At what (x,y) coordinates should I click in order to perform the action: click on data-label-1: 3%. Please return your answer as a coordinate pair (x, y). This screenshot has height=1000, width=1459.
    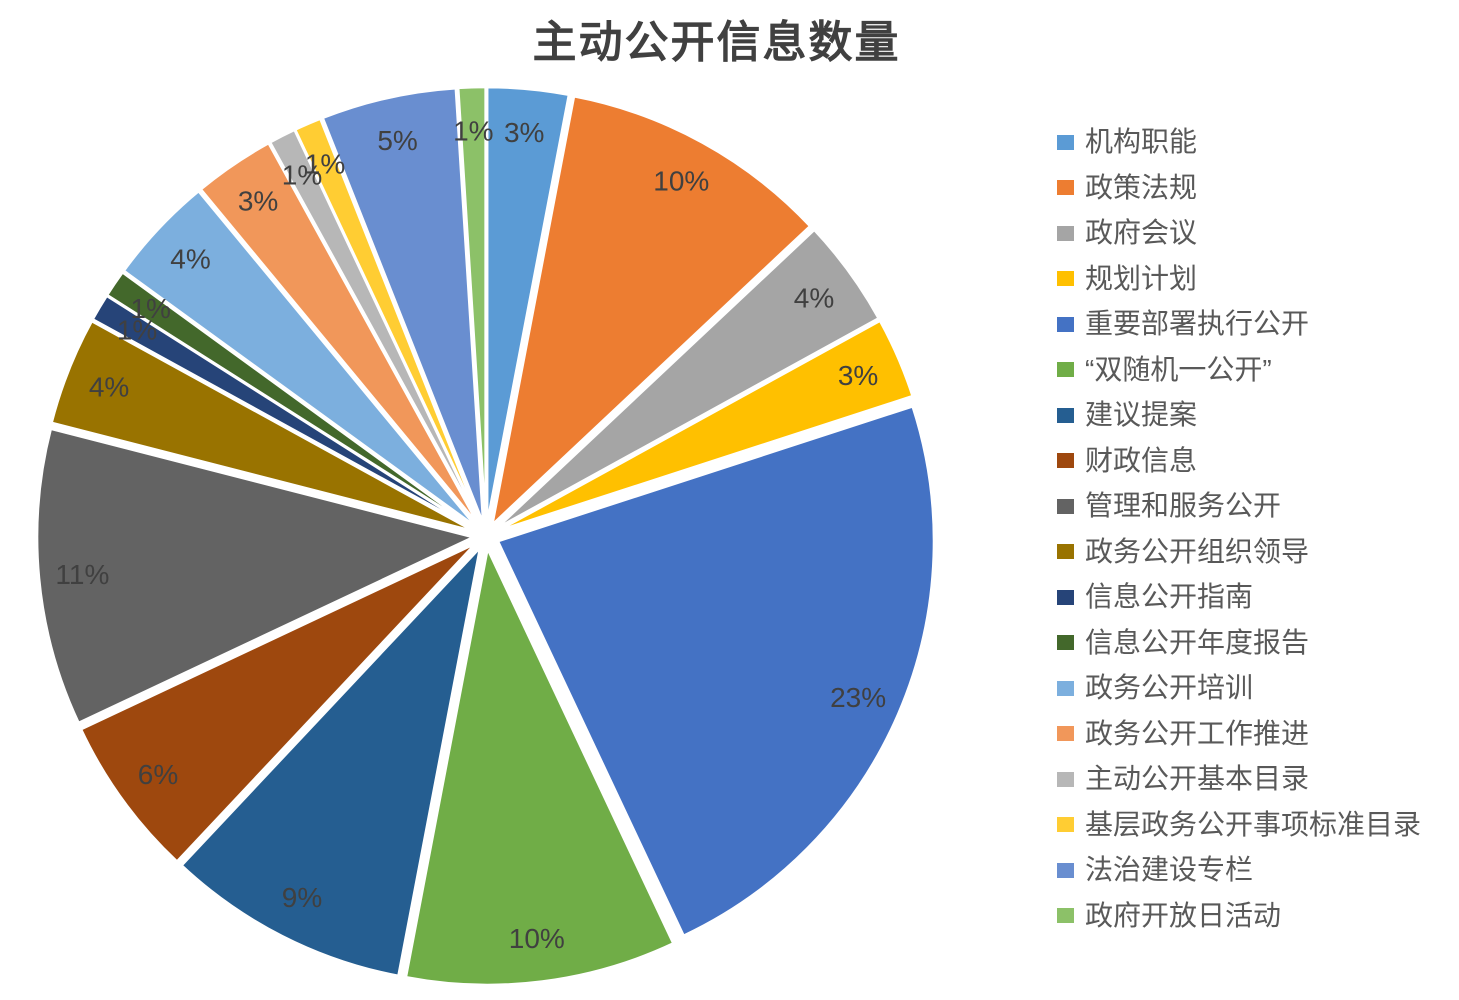
    Looking at the image, I should click on (524, 132).